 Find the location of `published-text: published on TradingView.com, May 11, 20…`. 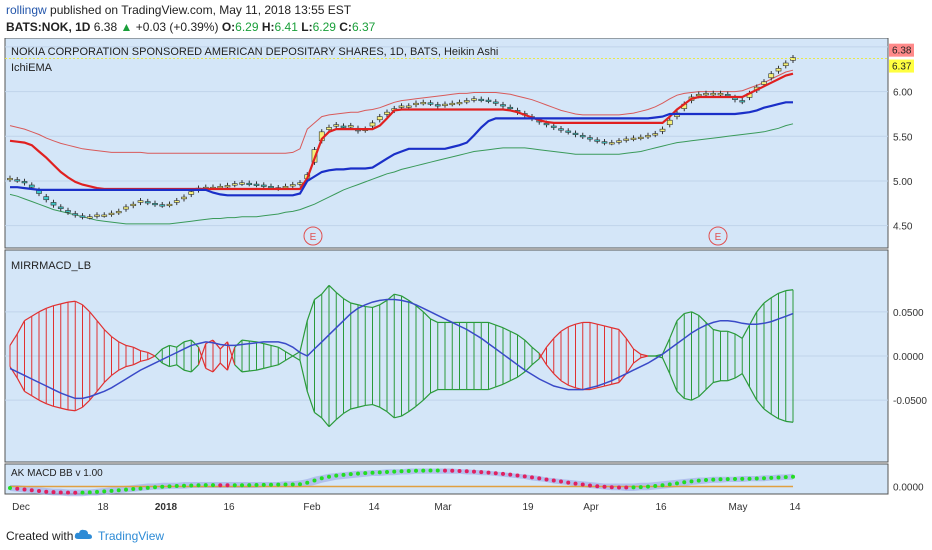

published-text: published on TradingView.com, May 11, 20… is located at coordinates (199, 10).